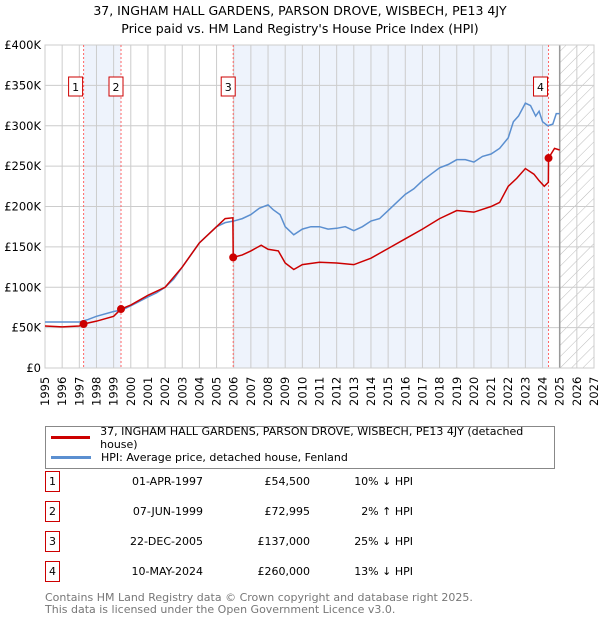 The height and width of the screenshot is (620, 600). Describe the element at coordinates (182, 391) in the screenshot. I see `x-tick-label: 2003` at that location.